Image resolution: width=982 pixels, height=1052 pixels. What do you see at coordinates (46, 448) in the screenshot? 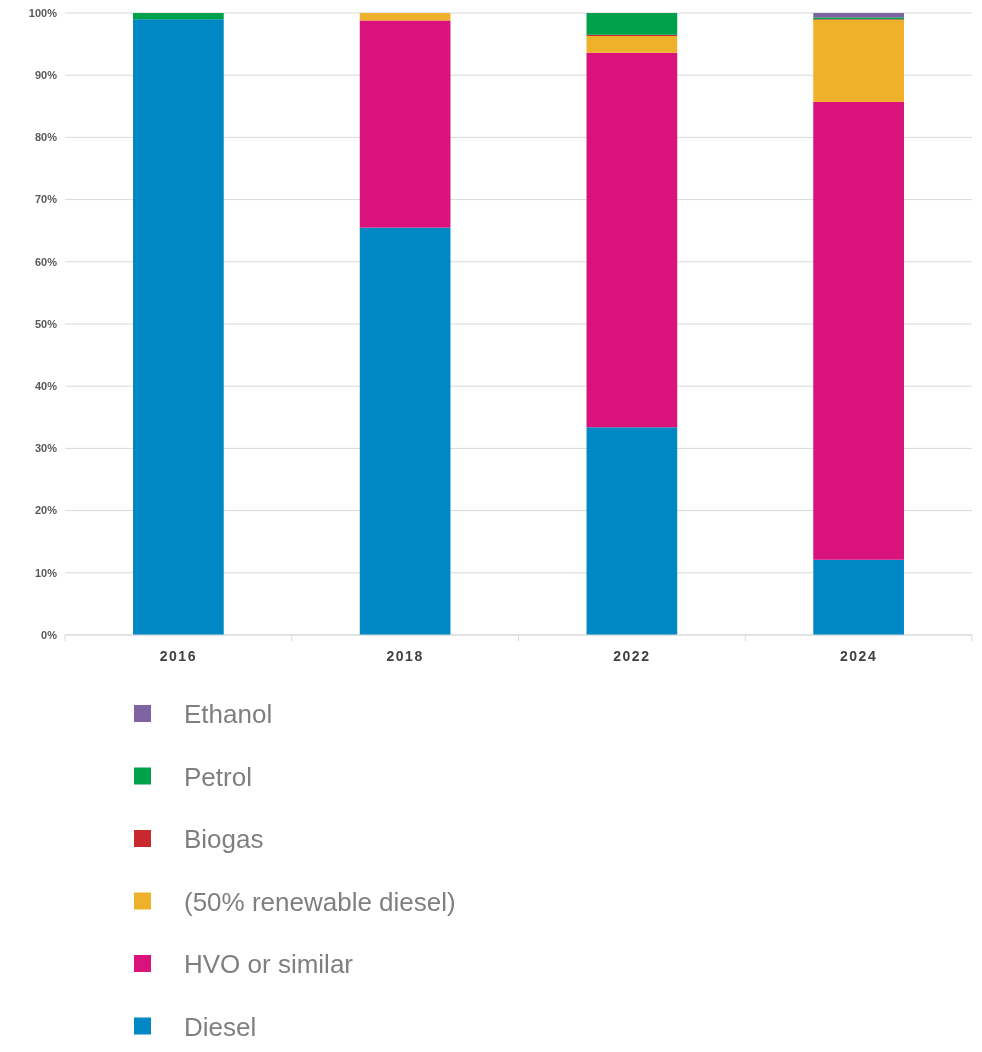
I see `y-tick-label: 30%` at bounding box center [46, 448].